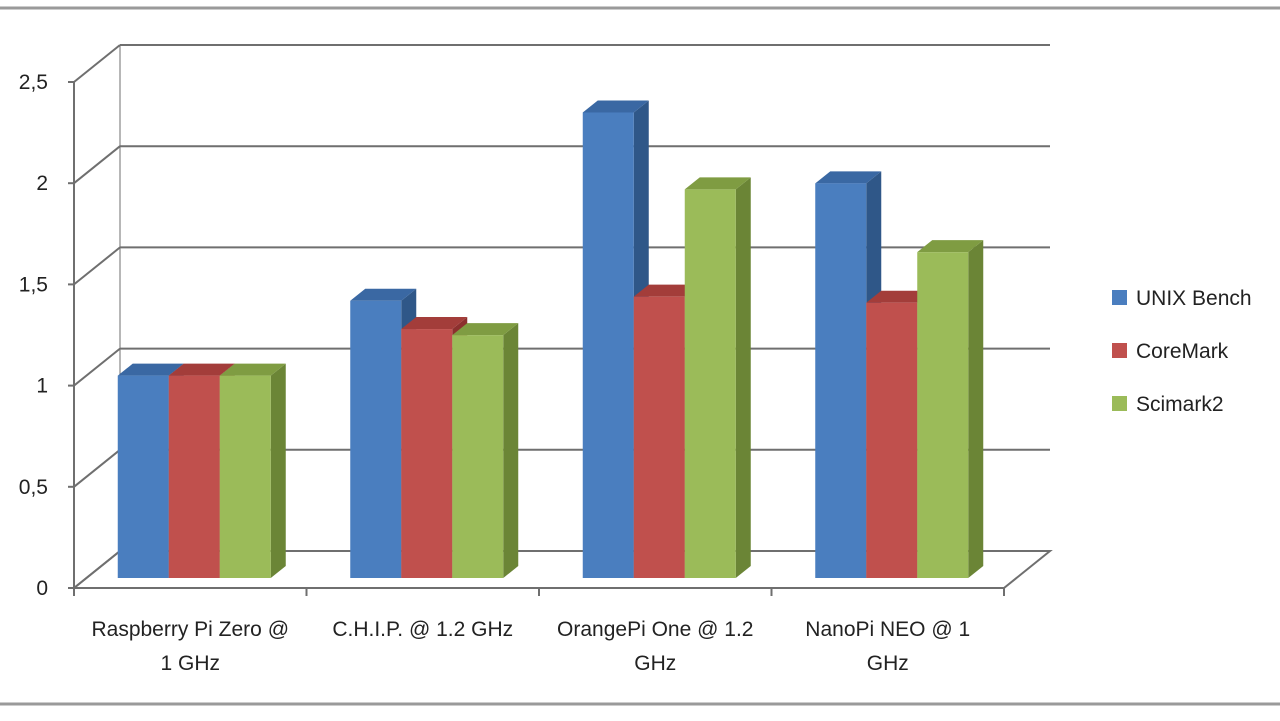 This screenshot has height=721, width=1280. I want to click on y-tick-label: 1, so click(42, 386).